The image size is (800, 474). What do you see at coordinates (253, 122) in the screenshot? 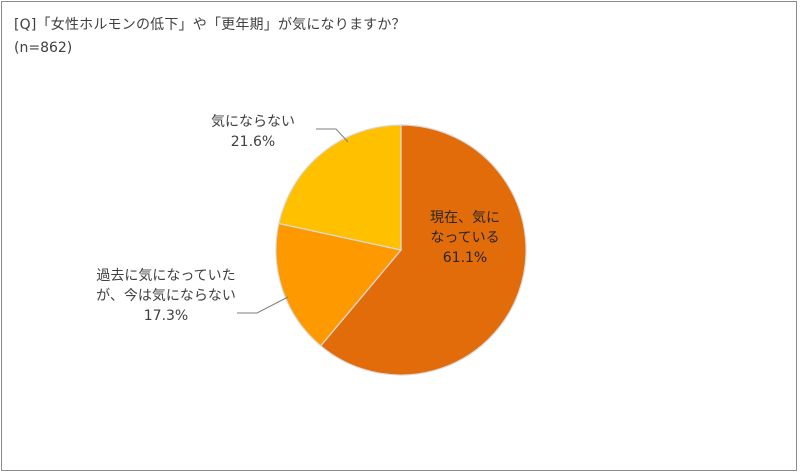
I see `slice-label-2: 気にならない` at bounding box center [253, 122].